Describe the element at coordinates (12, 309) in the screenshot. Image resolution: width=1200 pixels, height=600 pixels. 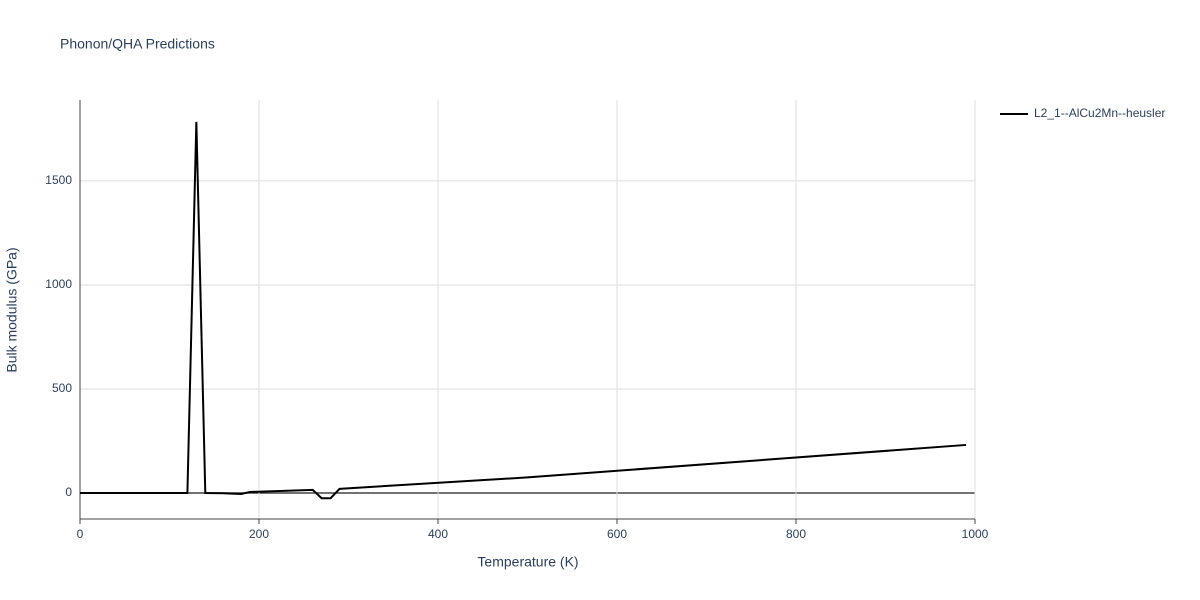
I see `y-axis-title: Bulk modulus (GPa)` at that location.